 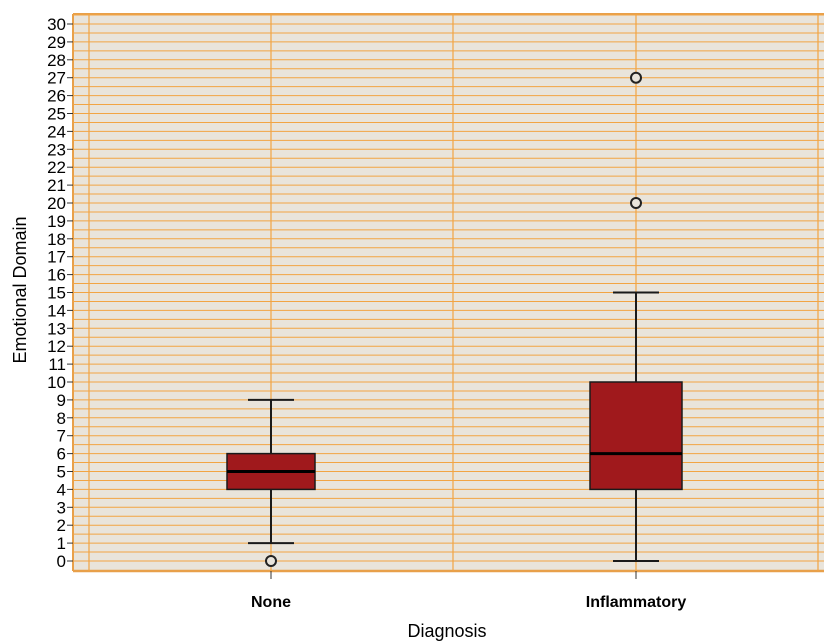 What do you see at coordinates (56, 60) in the screenshot?
I see `y-tick-label: 28` at bounding box center [56, 60].